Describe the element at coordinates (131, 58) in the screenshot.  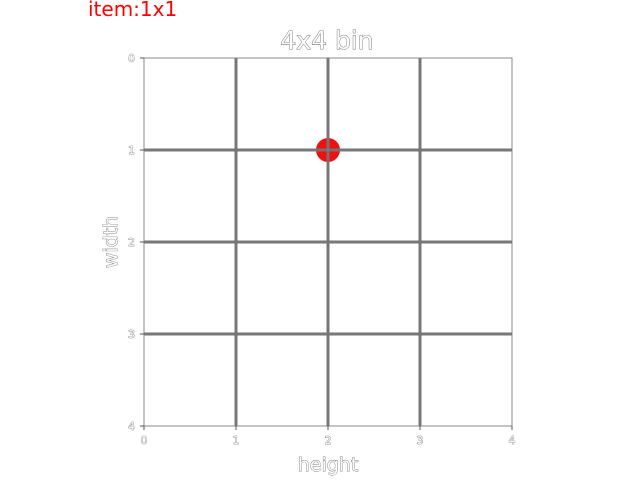
I see `y-tick-label: 0` at that location.